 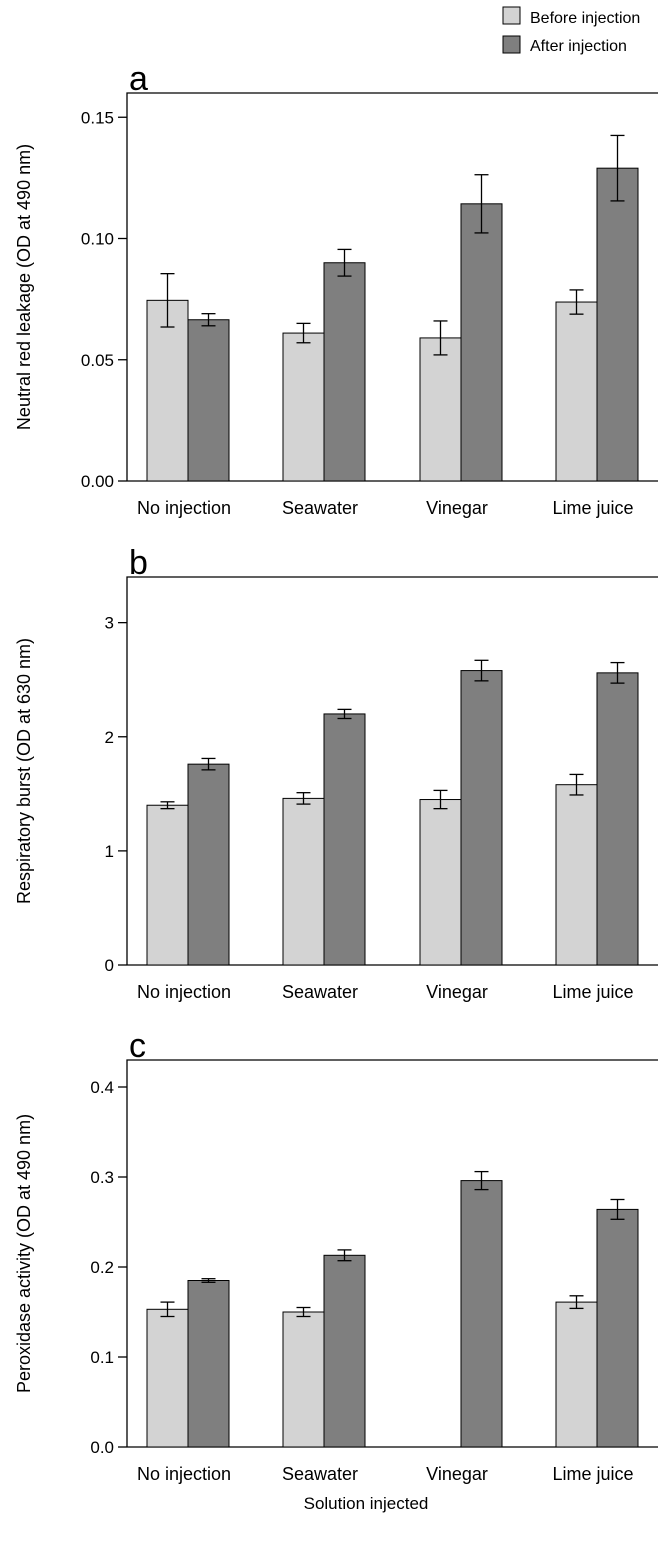 What do you see at coordinates (511, 44) in the screenshot?
I see `legend-swatch-after` at bounding box center [511, 44].